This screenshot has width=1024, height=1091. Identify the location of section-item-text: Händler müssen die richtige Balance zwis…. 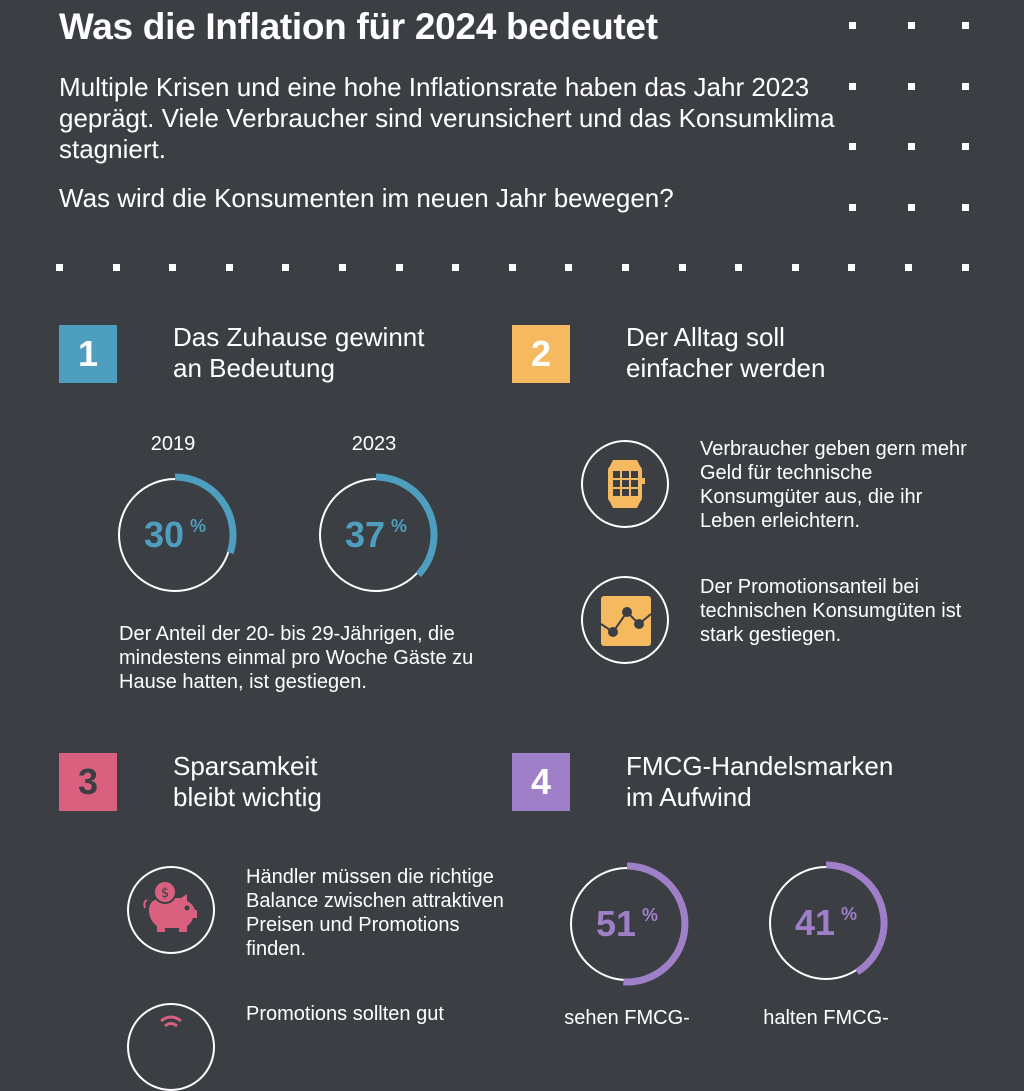
(375, 913).